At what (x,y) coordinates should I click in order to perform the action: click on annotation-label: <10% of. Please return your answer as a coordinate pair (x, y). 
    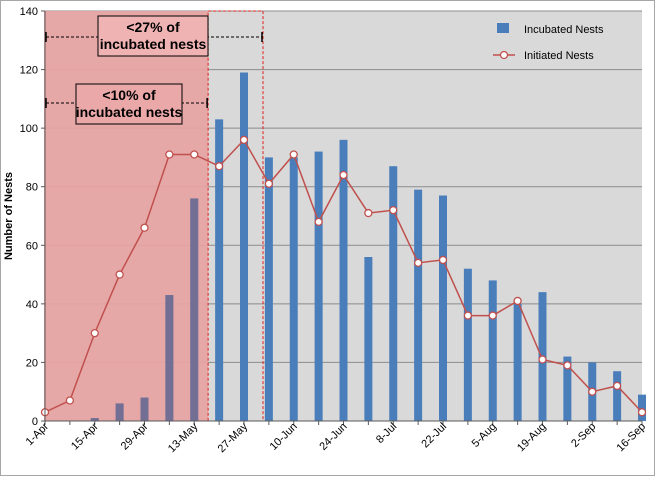
    Looking at the image, I should click on (129, 95).